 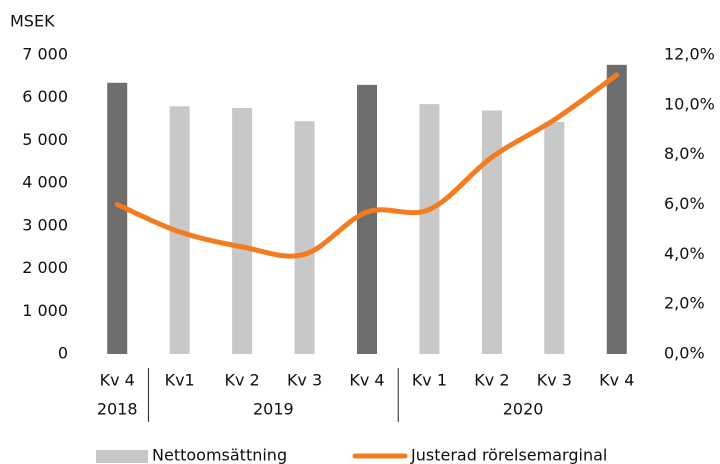 I want to click on y-tick-label: 2 000, so click(x=45, y=267).